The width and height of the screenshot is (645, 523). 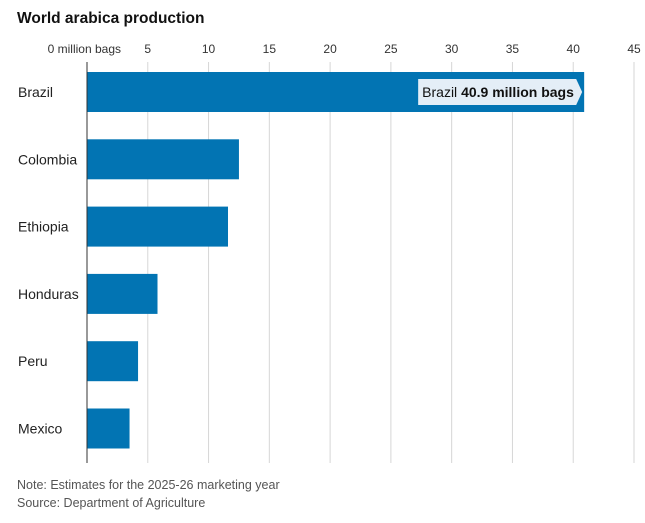 What do you see at coordinates (35, 92) in the screenshot?
I see `category-label: Brazil` at bounding box center [35, 92].